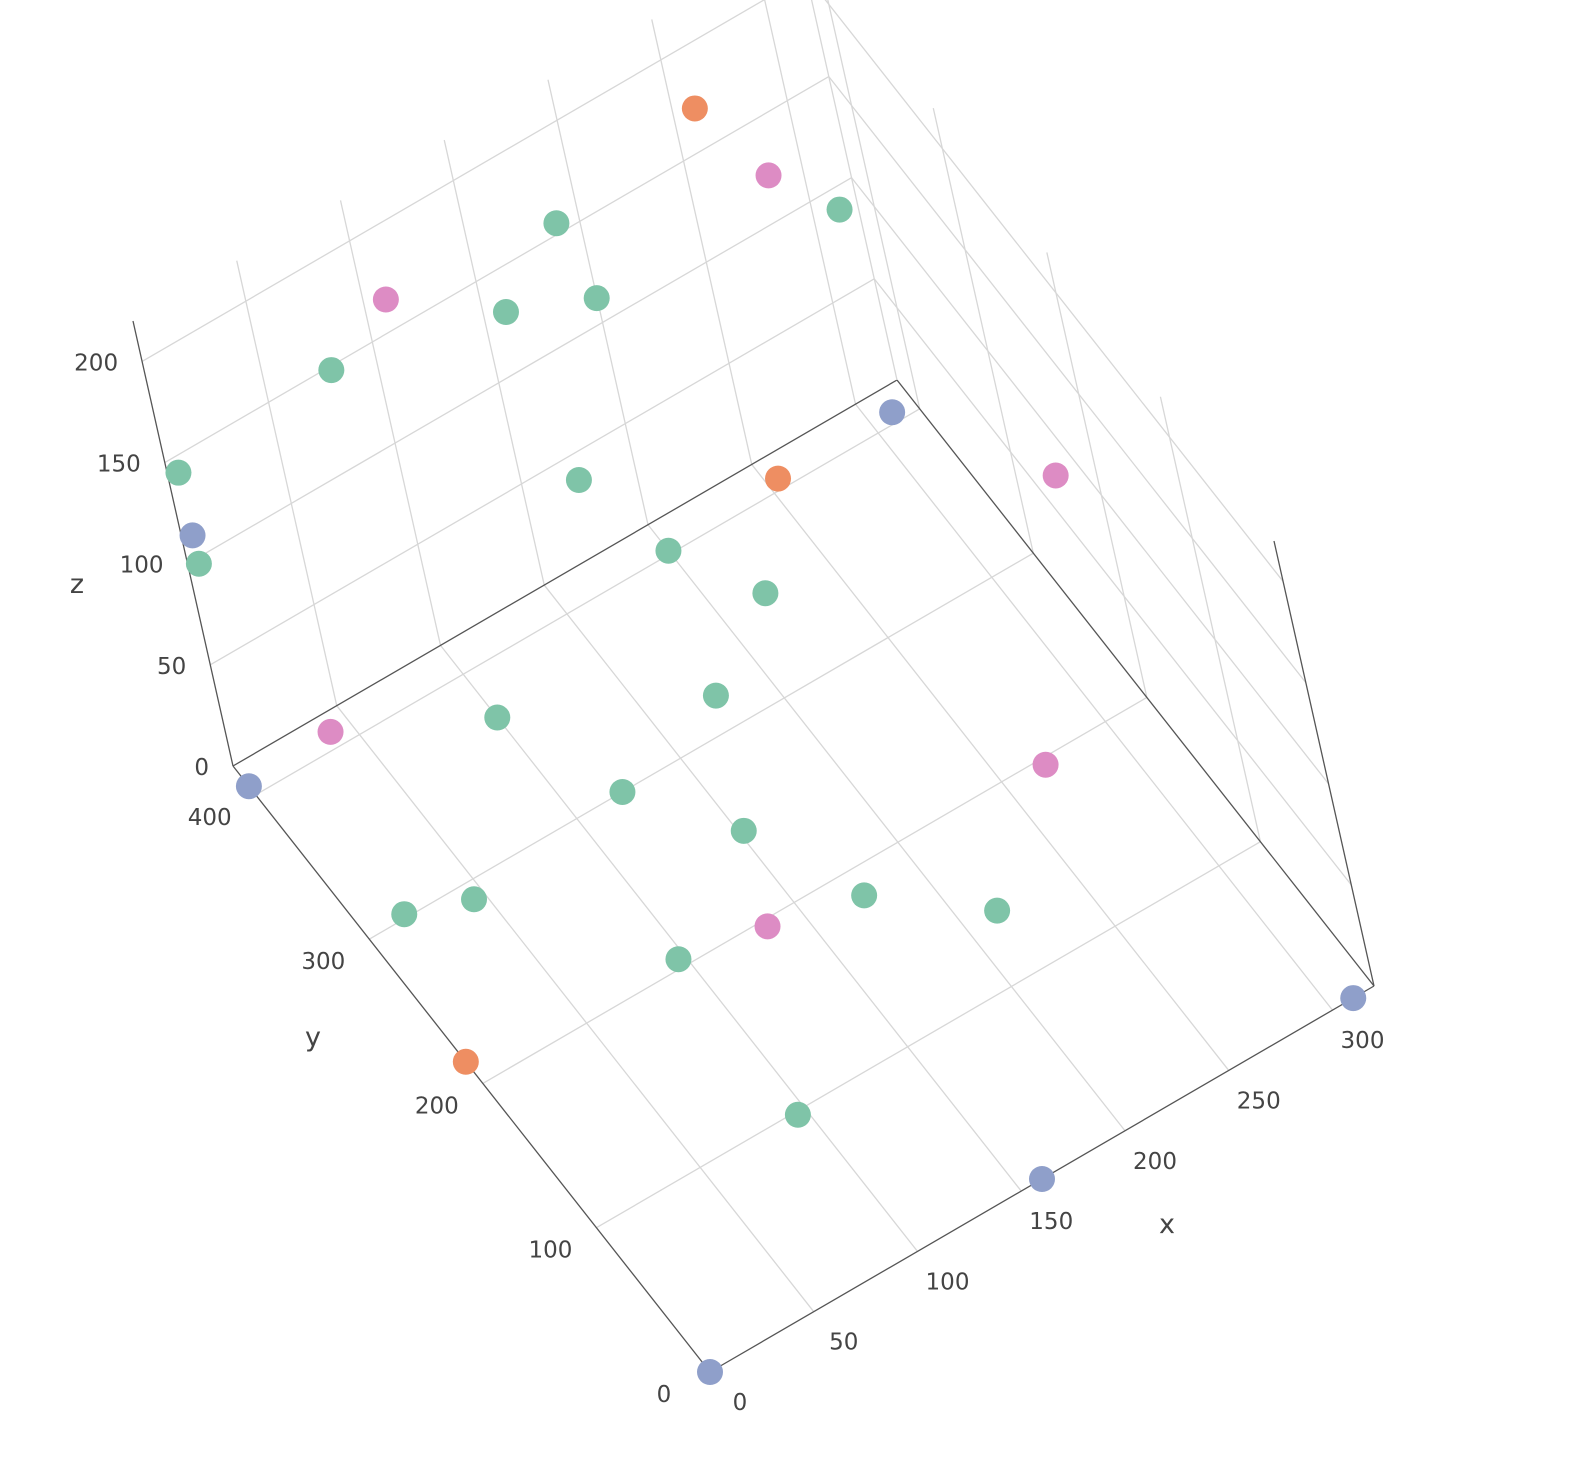 The width and height of the screenshot is (1586, 1458). Describe the element at coordinates (550, 1251) in the screenshot. I see `y-tick-label: 100` at that location.